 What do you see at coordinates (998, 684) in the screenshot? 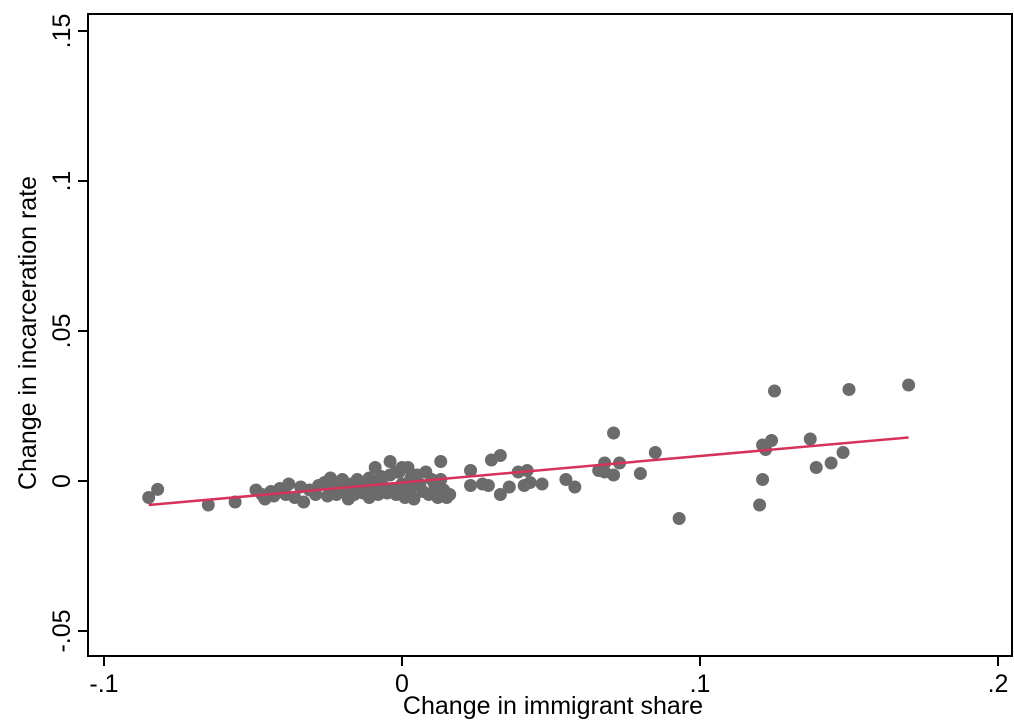
I see `x-tick-label: .2` at bounding box center [998, 684].